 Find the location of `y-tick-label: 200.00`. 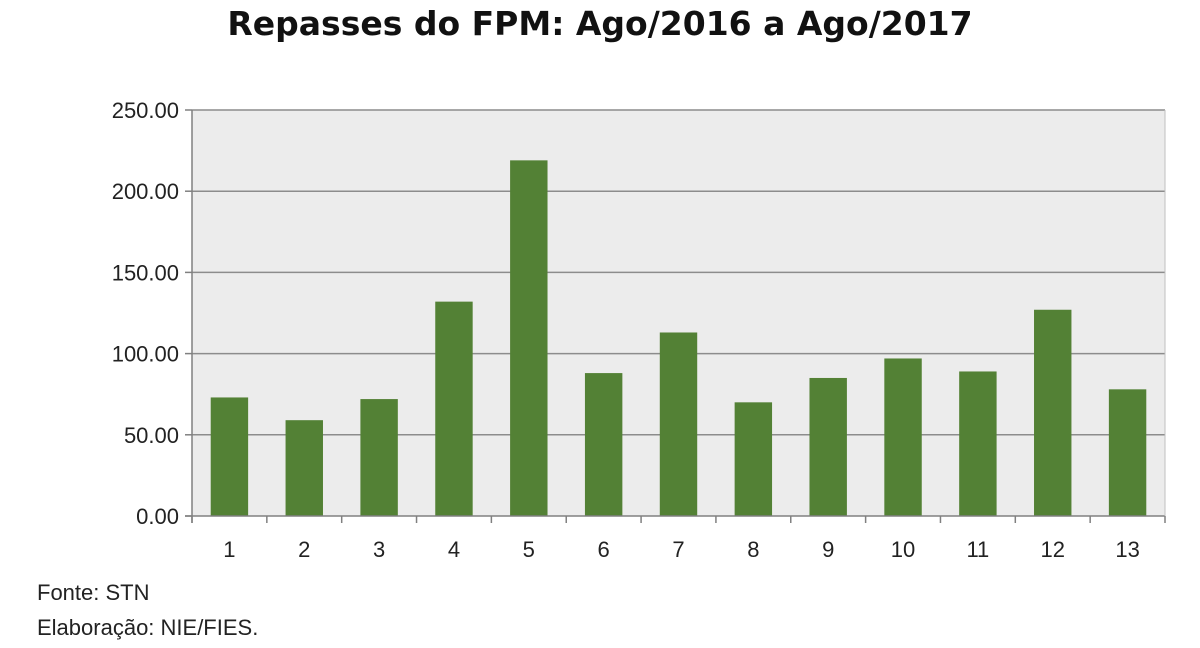

y-tick-label: 200.00 is located at coordinates (145, 191).